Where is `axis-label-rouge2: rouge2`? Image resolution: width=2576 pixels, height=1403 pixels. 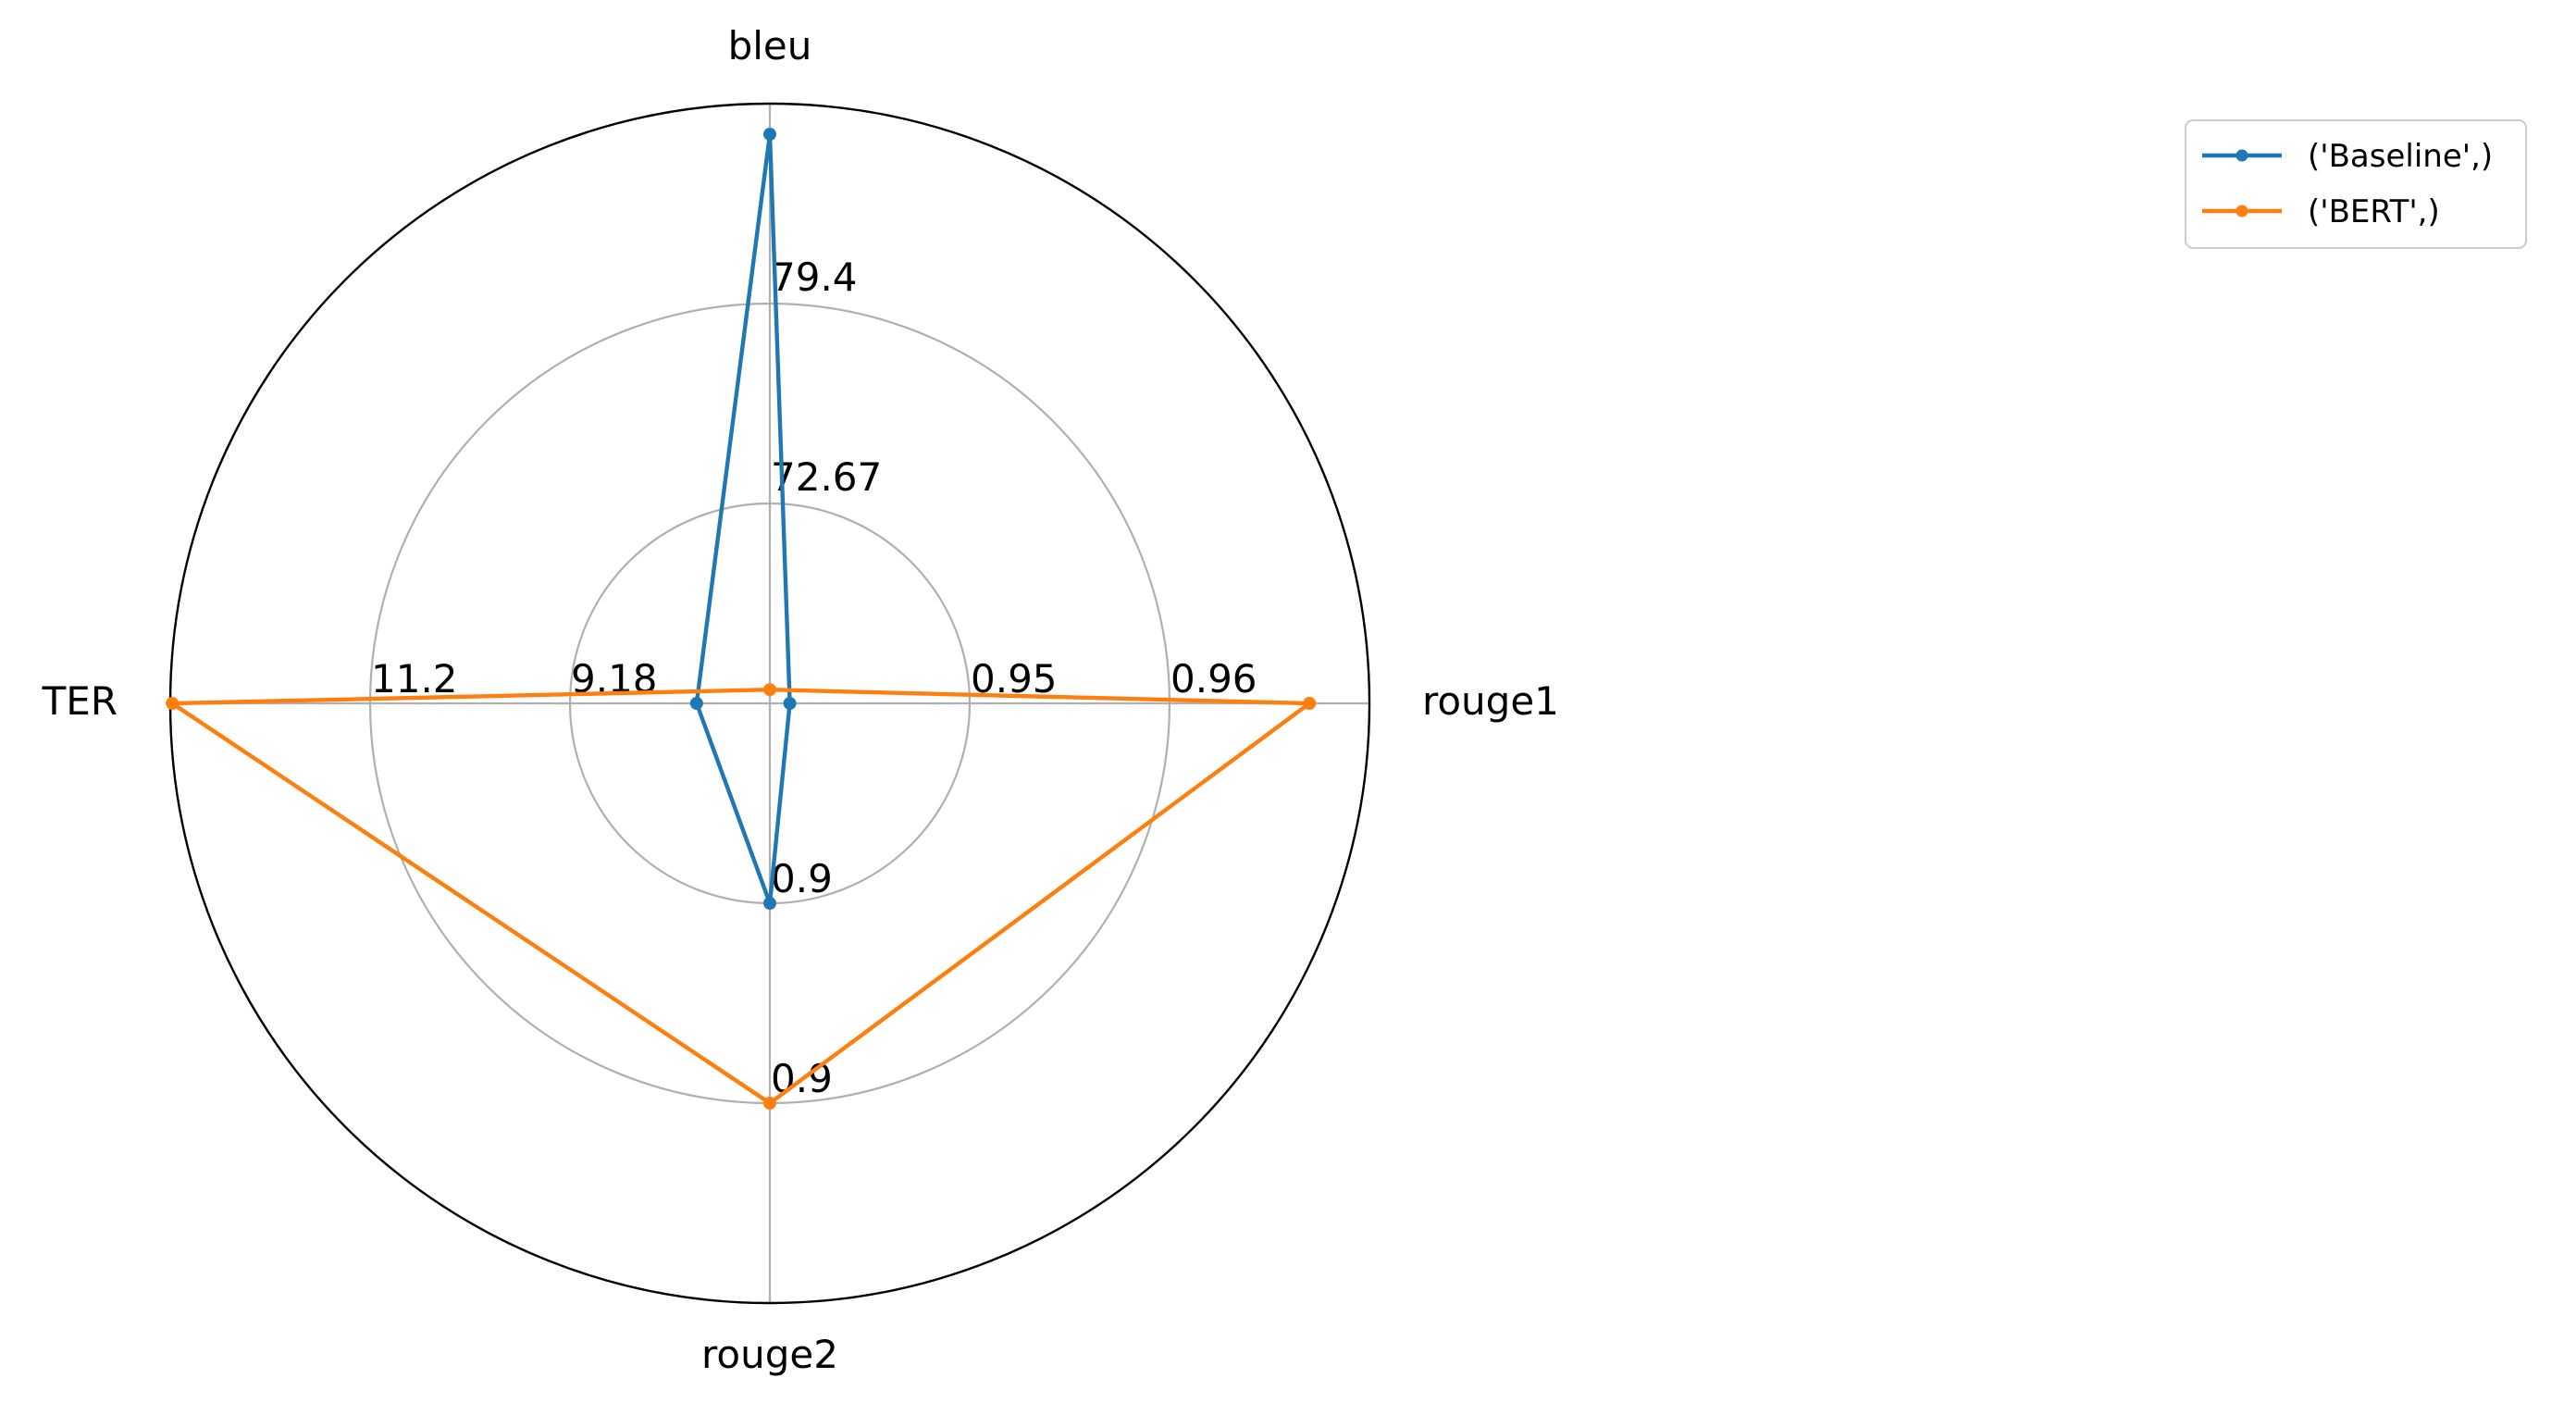
axis-label-rouge2: rouge2 is located at coordinates (769, 1354).